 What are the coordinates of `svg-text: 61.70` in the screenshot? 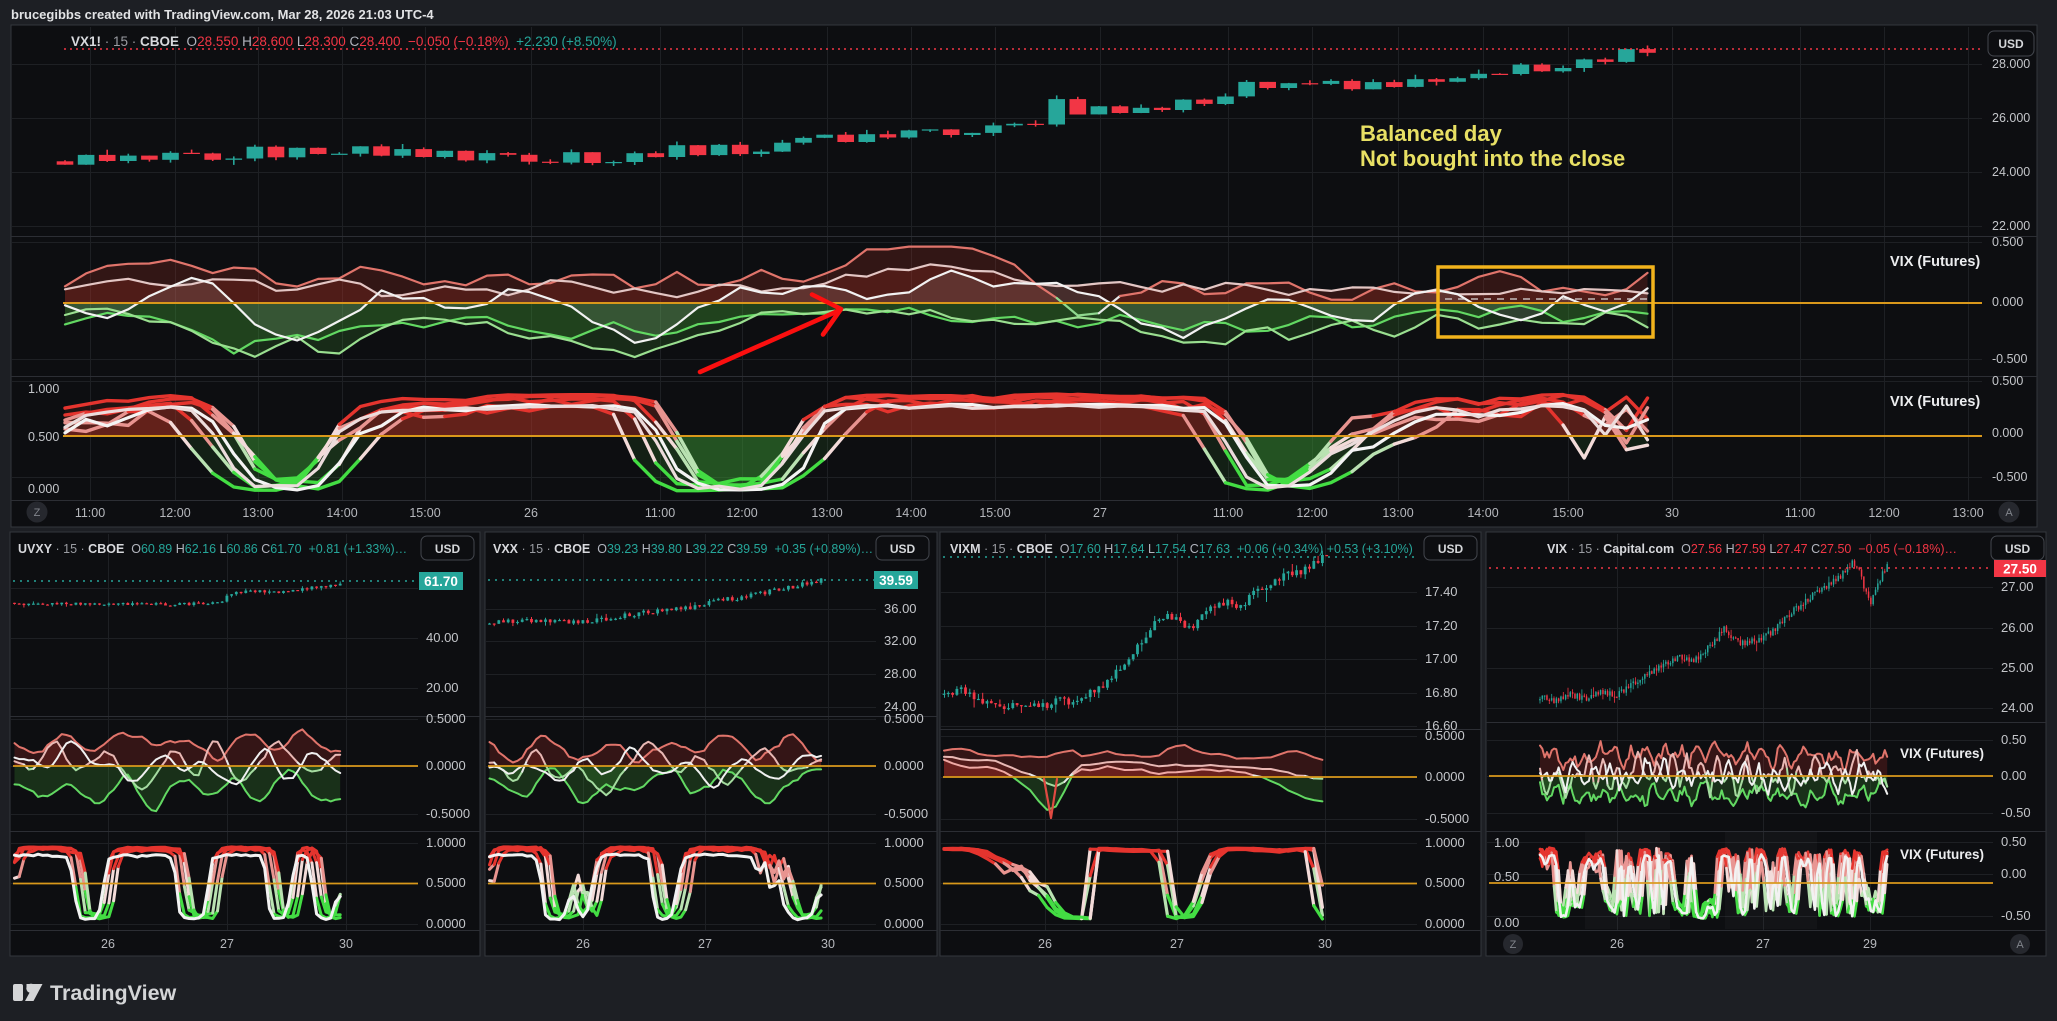 It's located at (441, 581).